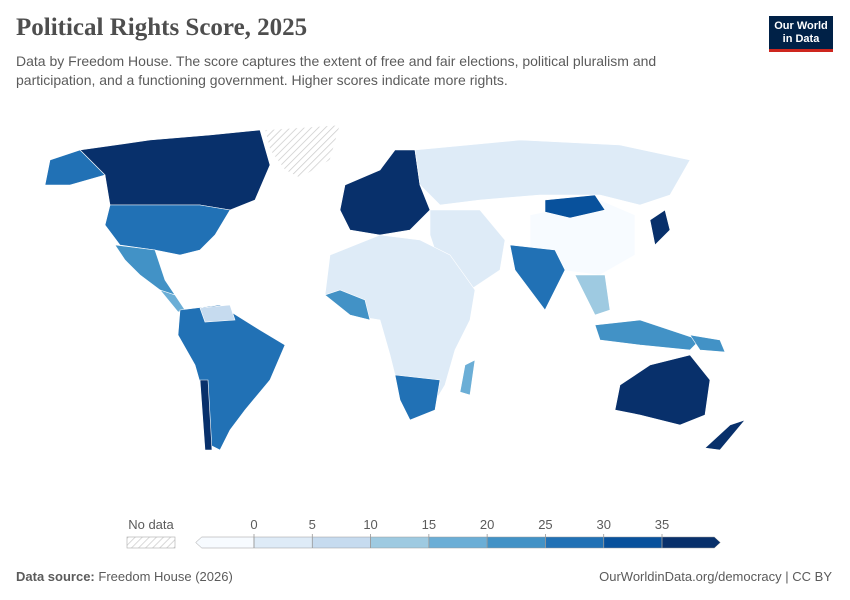 This screenshot has height=600, width=850. I want to click on legend-tick-label: 30, so click(603, 524).